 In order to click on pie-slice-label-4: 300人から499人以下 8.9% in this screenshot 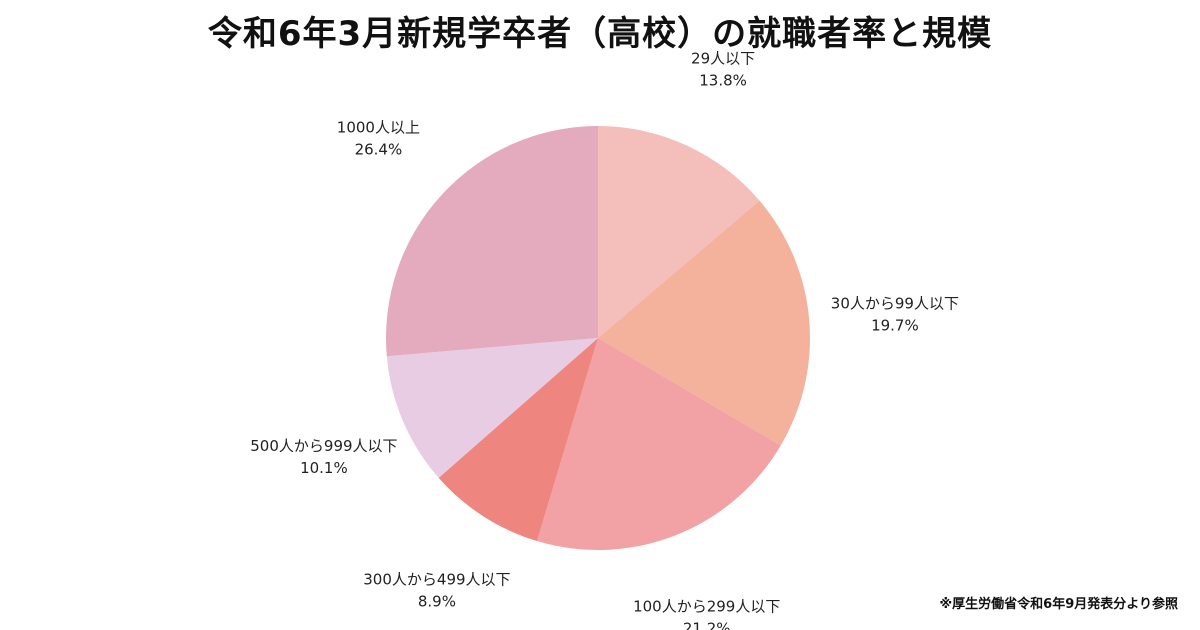, I will do `click(436, 591)`.